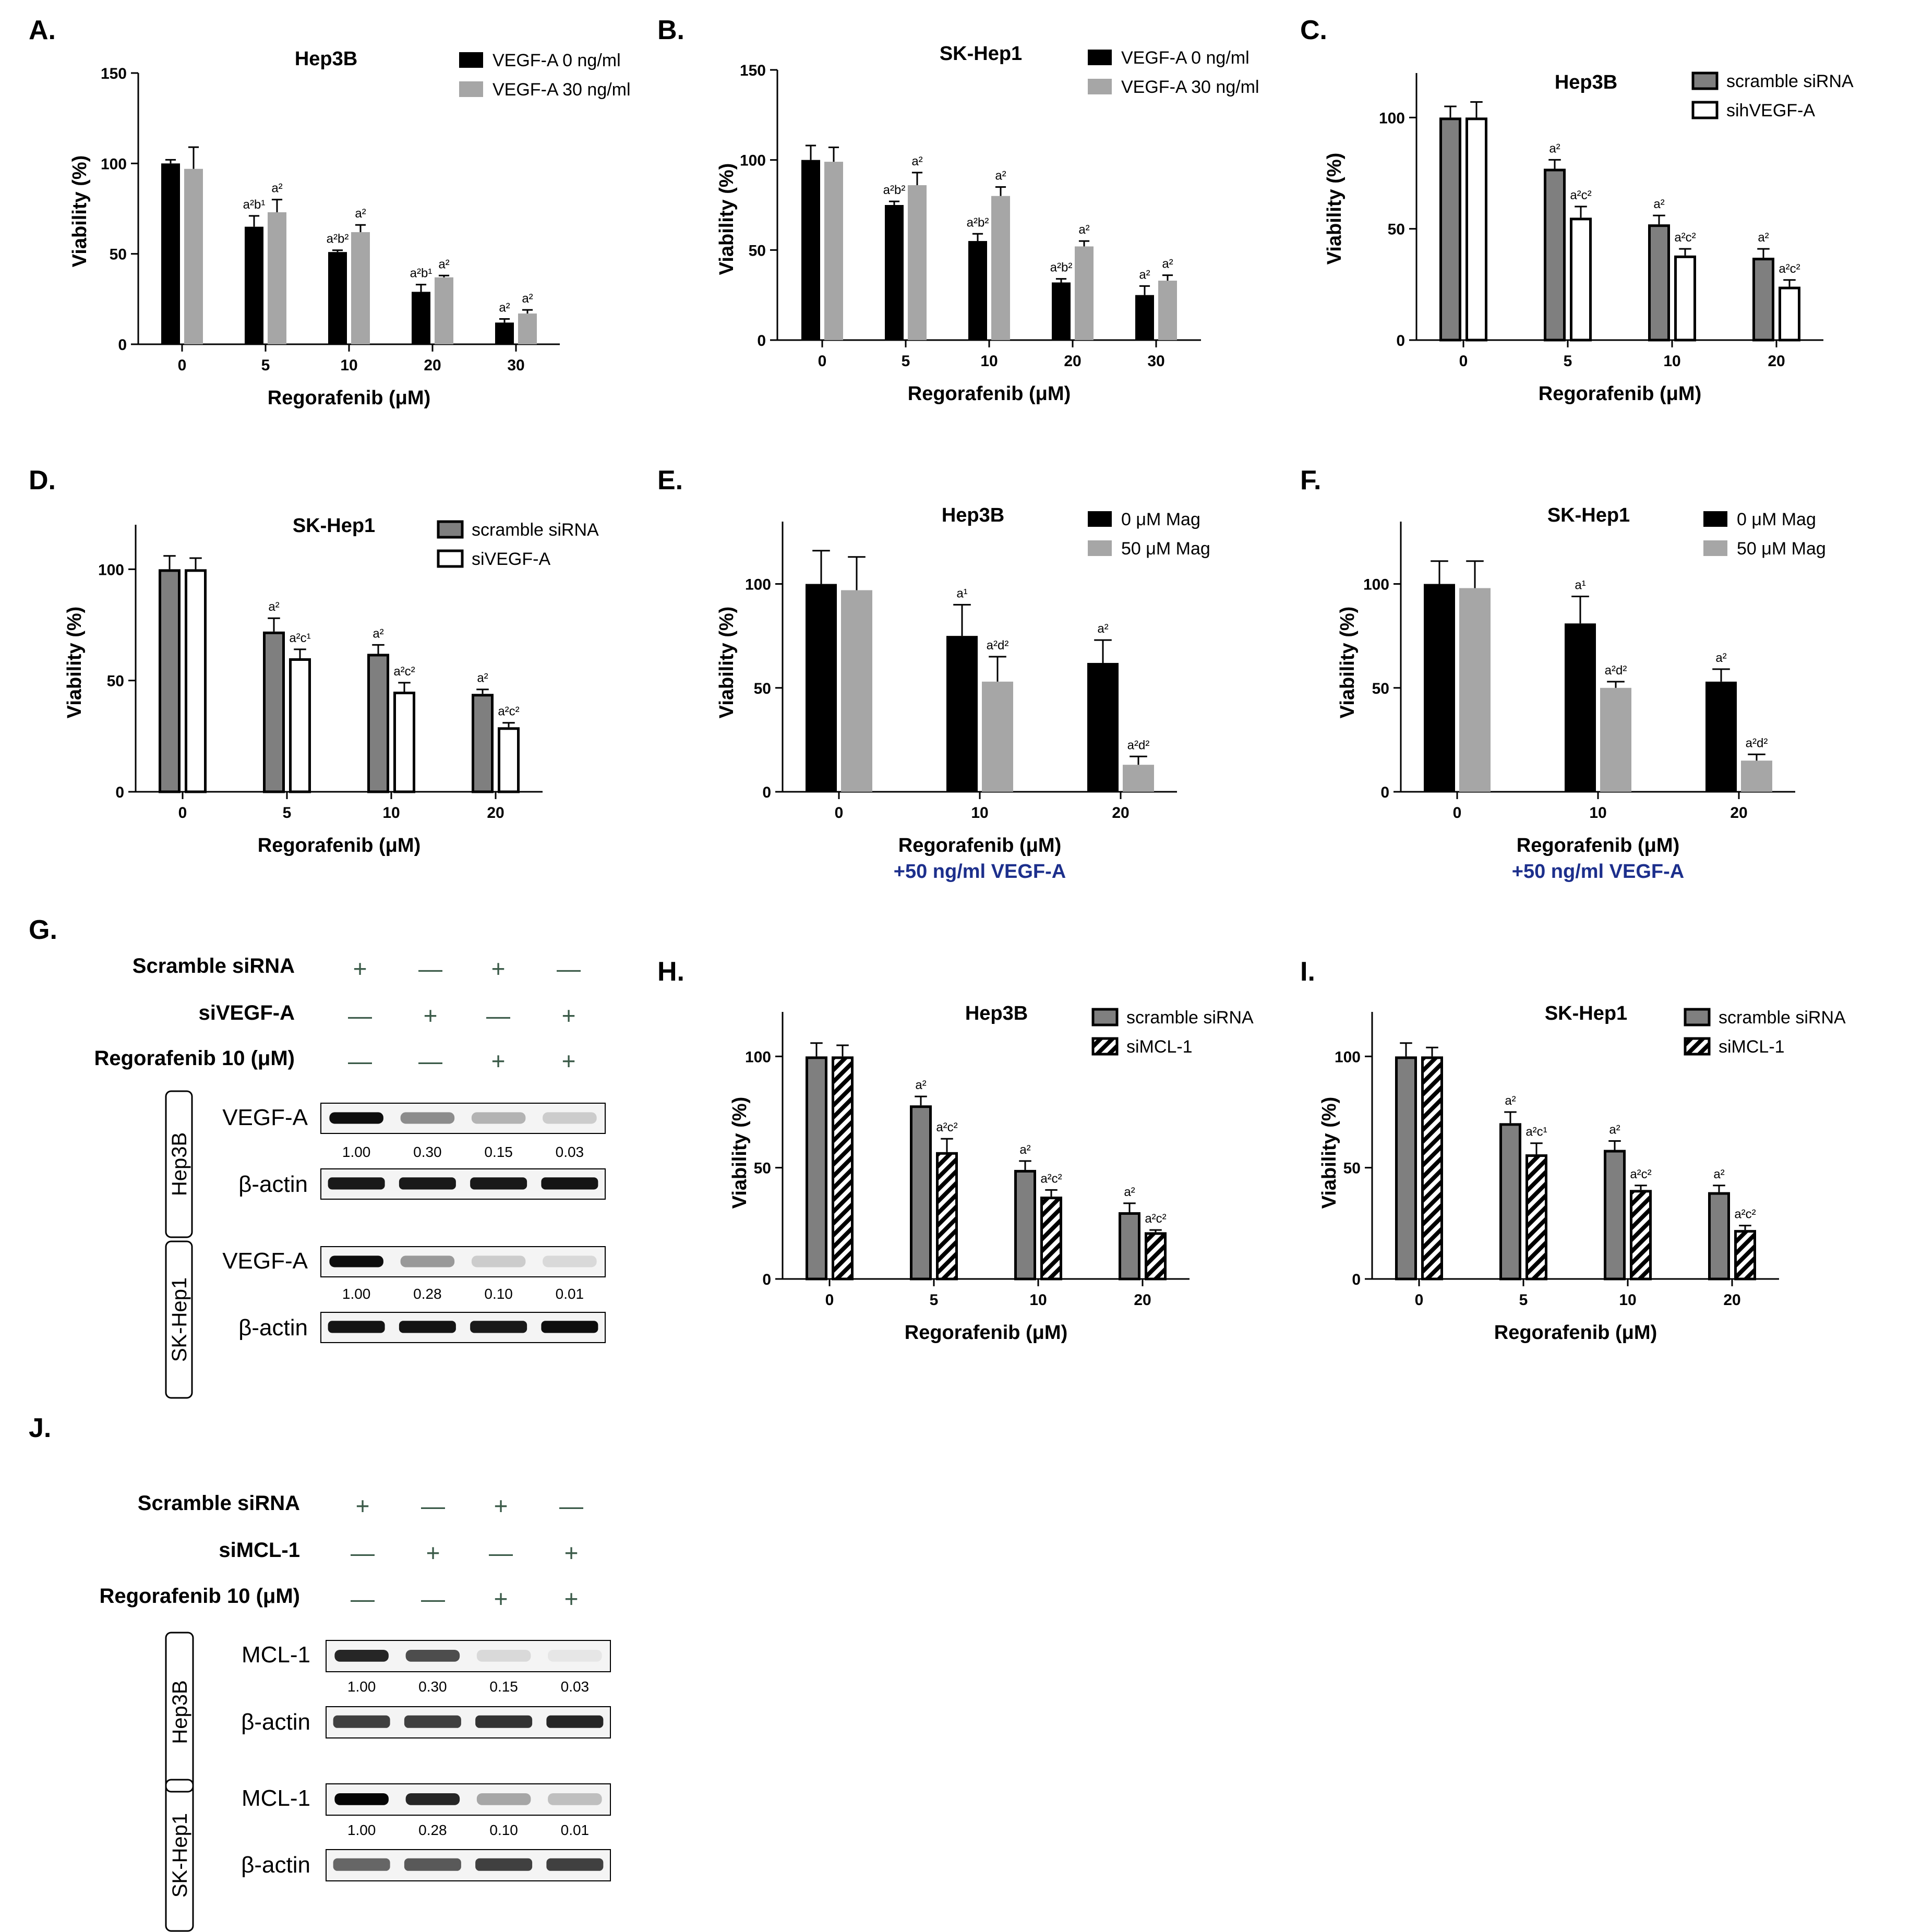 This screenshot has height=1932, width=1910. Describe the element at coordinates (575, 1830) in the screenshot. I see `quantification: 0.01` at that location.